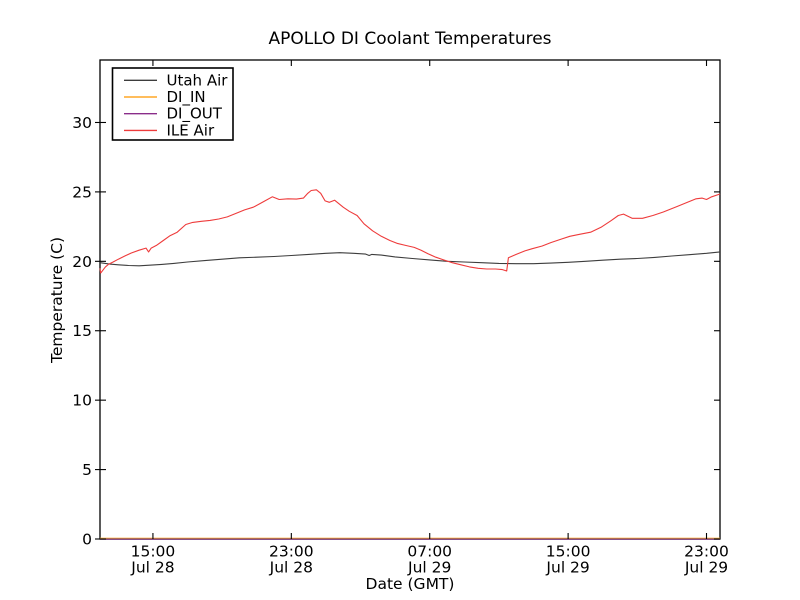  Describe the element at coordinates (191, 130) in the screenshot. I see `legend-label-ile-air: ILE Air` at that location.